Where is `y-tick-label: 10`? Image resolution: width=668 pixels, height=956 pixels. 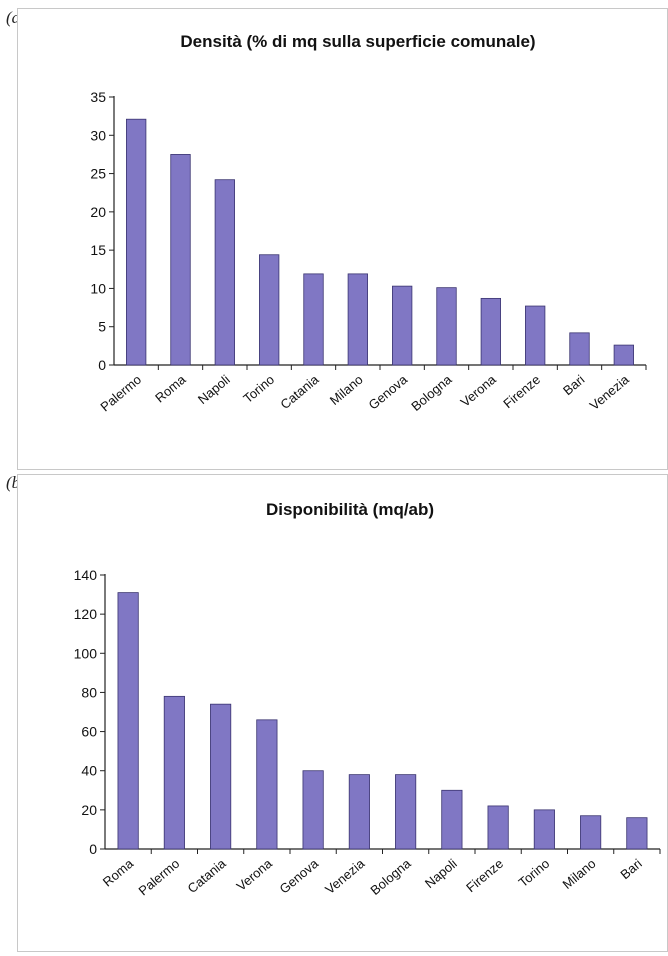 y-tick-label: 10 is located at coordinates (98, 288).